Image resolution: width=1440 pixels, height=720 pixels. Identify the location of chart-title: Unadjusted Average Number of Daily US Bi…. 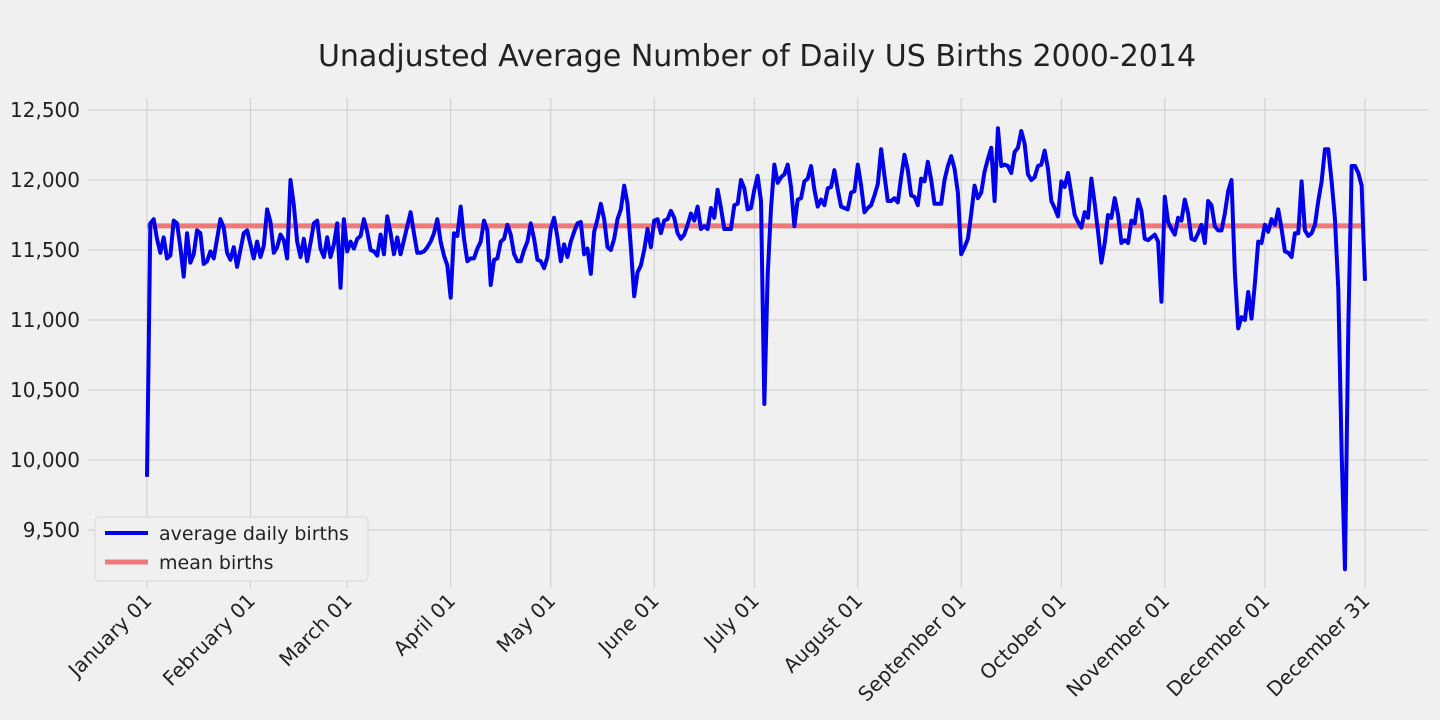
(757, 56).